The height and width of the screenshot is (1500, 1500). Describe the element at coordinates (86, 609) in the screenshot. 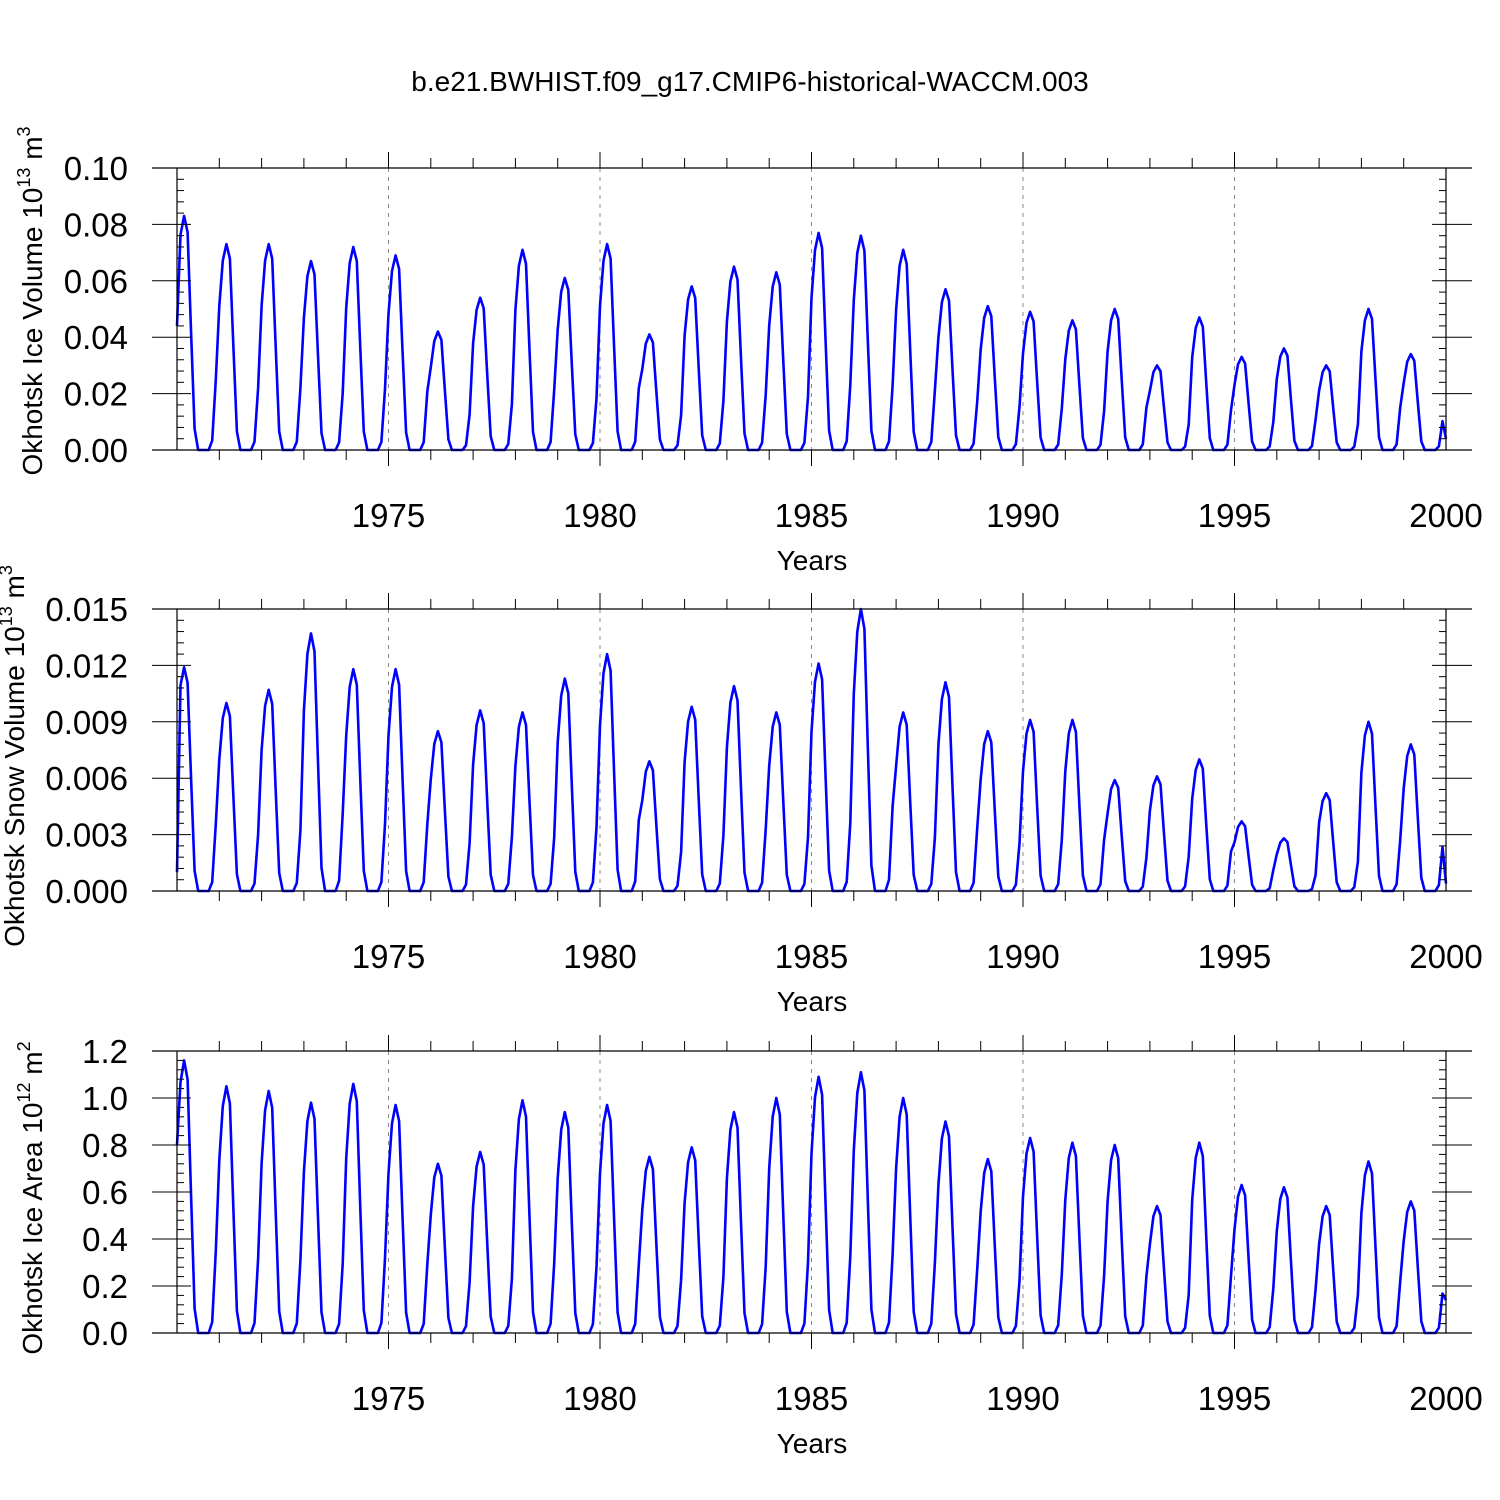

I see `y-tick-label: 0.015` at that location.